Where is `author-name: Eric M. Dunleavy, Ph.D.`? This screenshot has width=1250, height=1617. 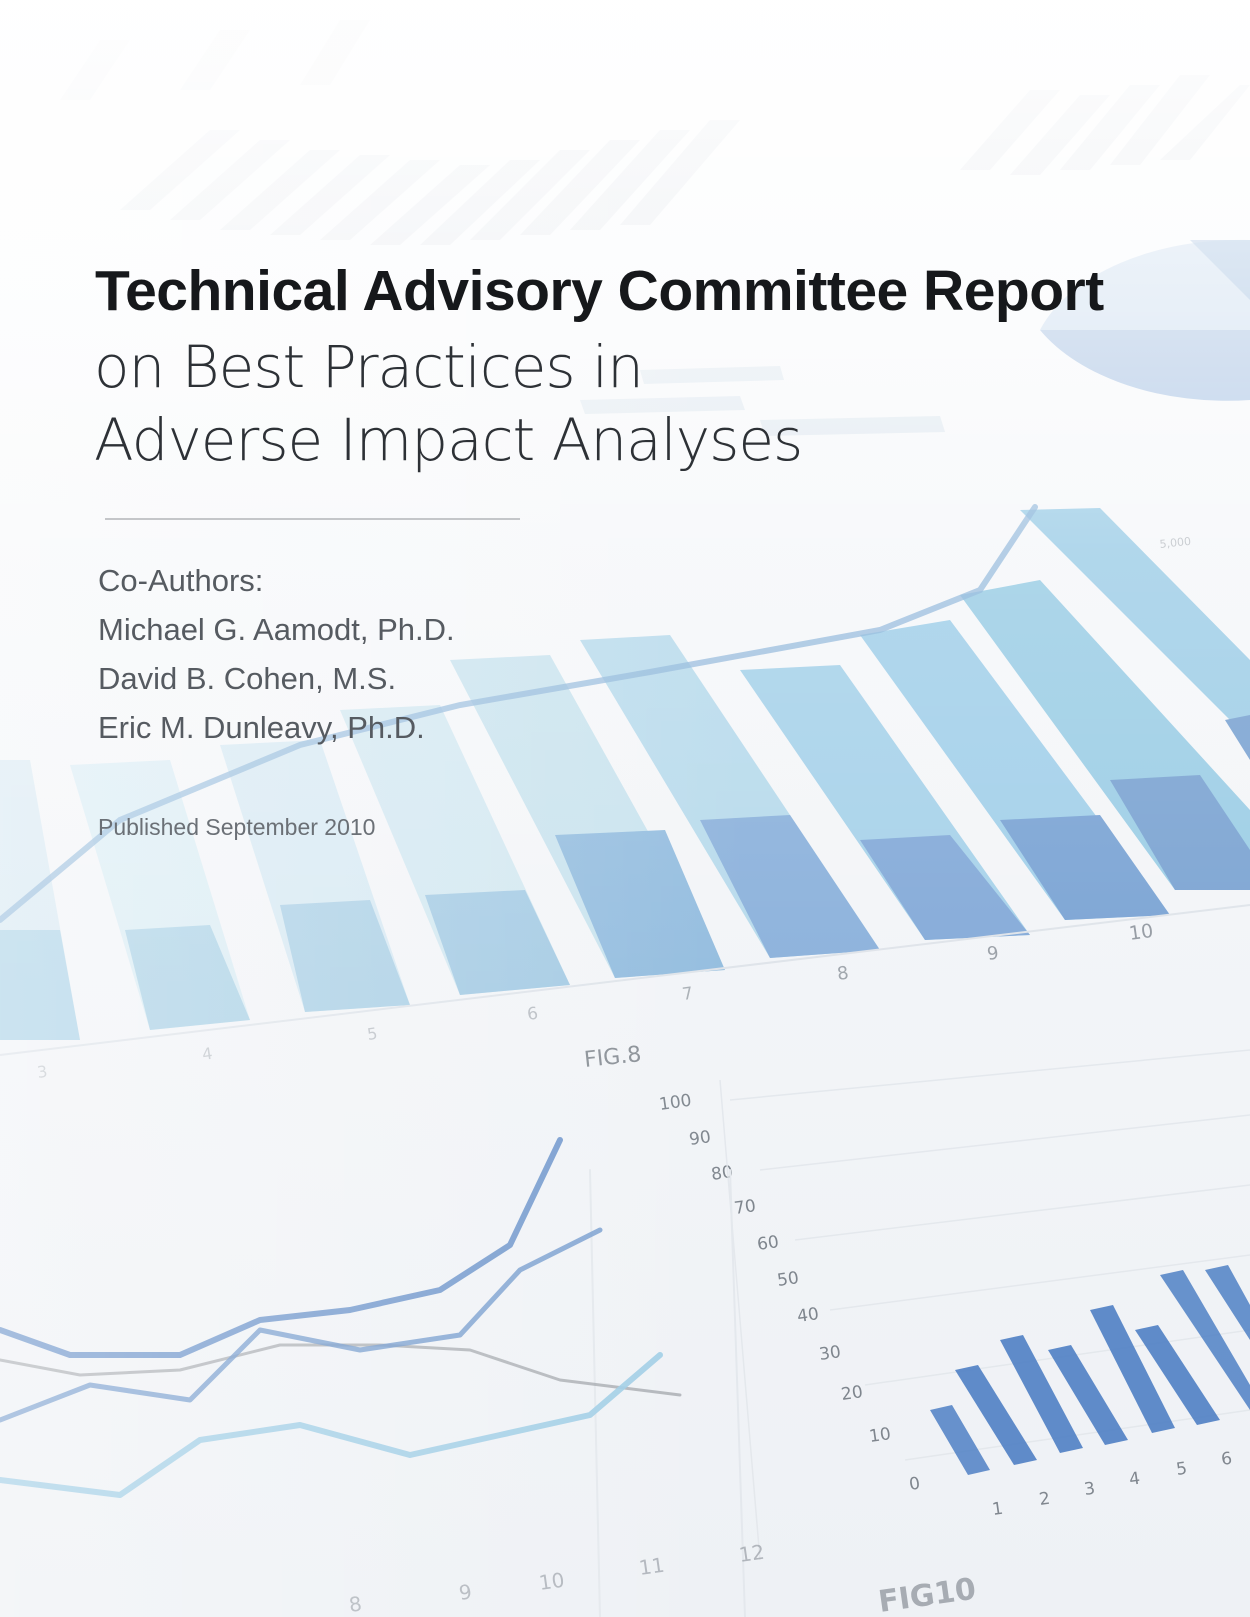 author-name: Eric M. Dunleavy, Ph.D. is located at coordinates (261, 727).